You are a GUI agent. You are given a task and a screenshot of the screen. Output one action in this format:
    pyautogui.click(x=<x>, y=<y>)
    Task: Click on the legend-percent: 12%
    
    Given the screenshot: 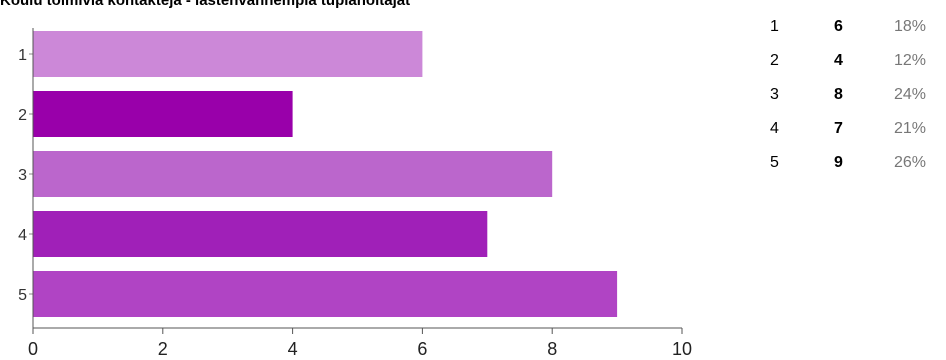 What is the action you would take?
    pyautogui.click(x=910, y=60)
    